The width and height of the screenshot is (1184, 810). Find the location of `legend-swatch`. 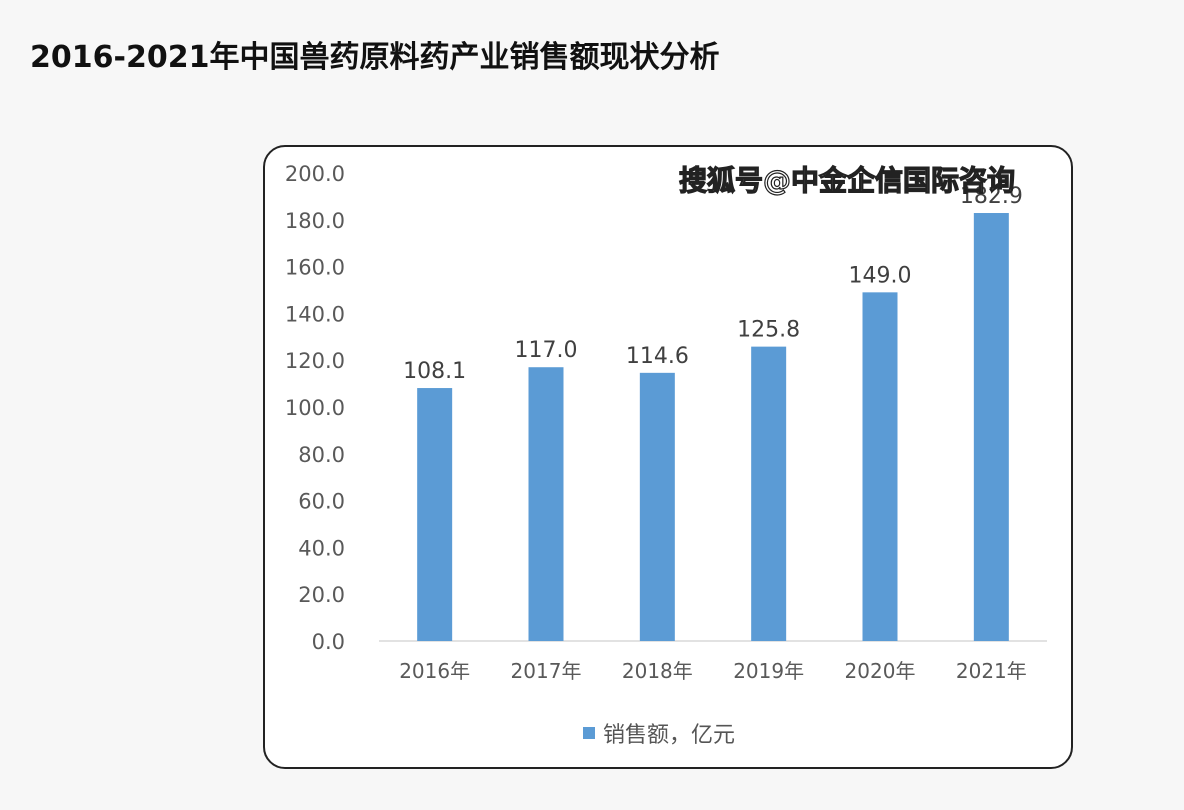

legend-swatch is located at coordinates (589, 733).